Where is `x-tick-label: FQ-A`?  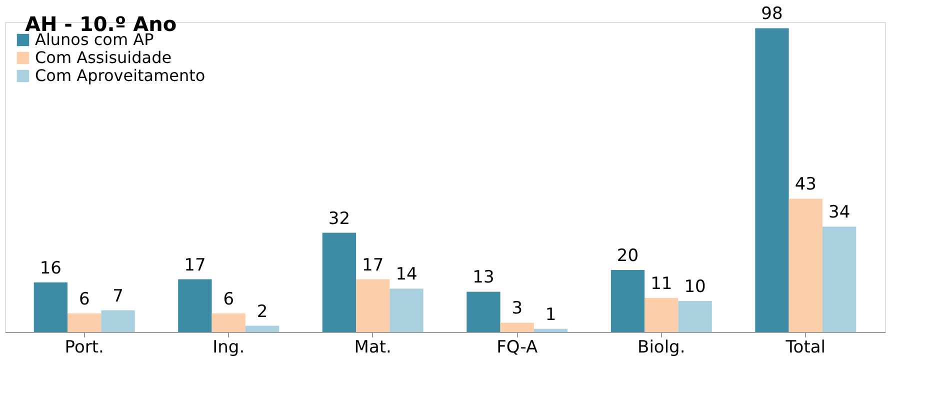 x-tick-label: FQ-A is located at coordinates (517, 348).